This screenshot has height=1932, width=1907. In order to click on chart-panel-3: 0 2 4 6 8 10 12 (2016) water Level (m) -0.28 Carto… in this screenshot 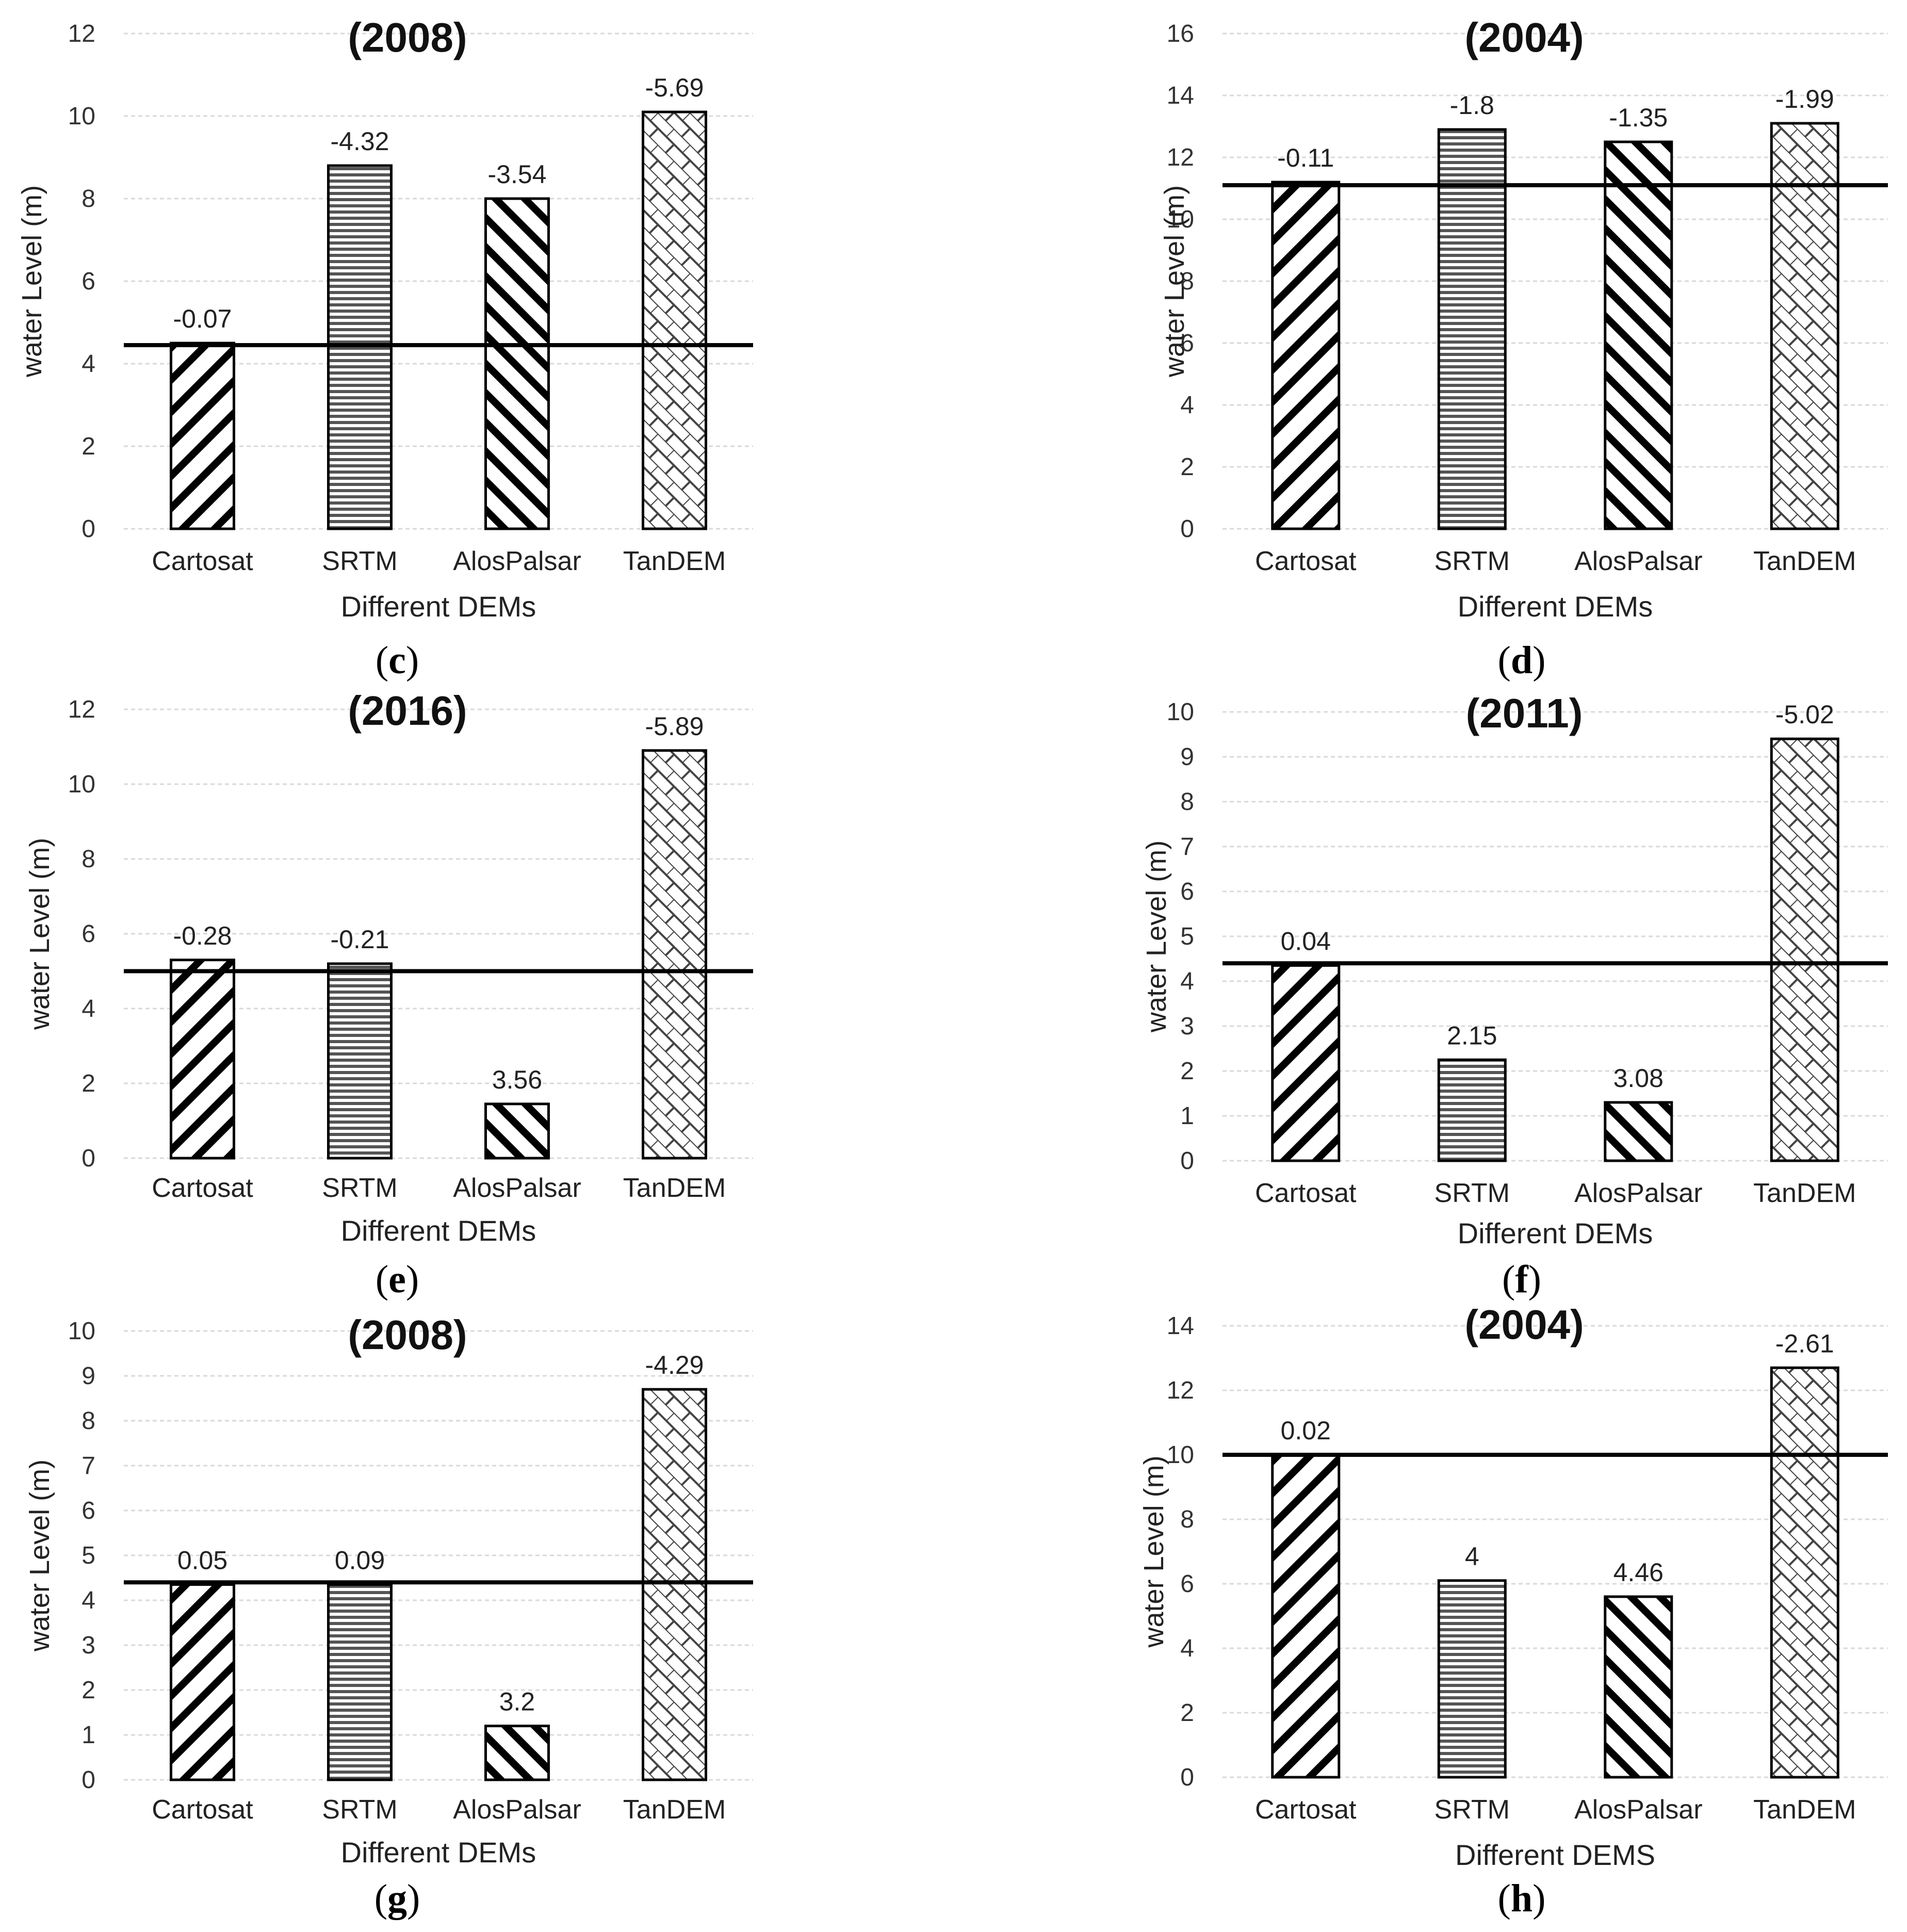, I will do `click(388, 967)`.